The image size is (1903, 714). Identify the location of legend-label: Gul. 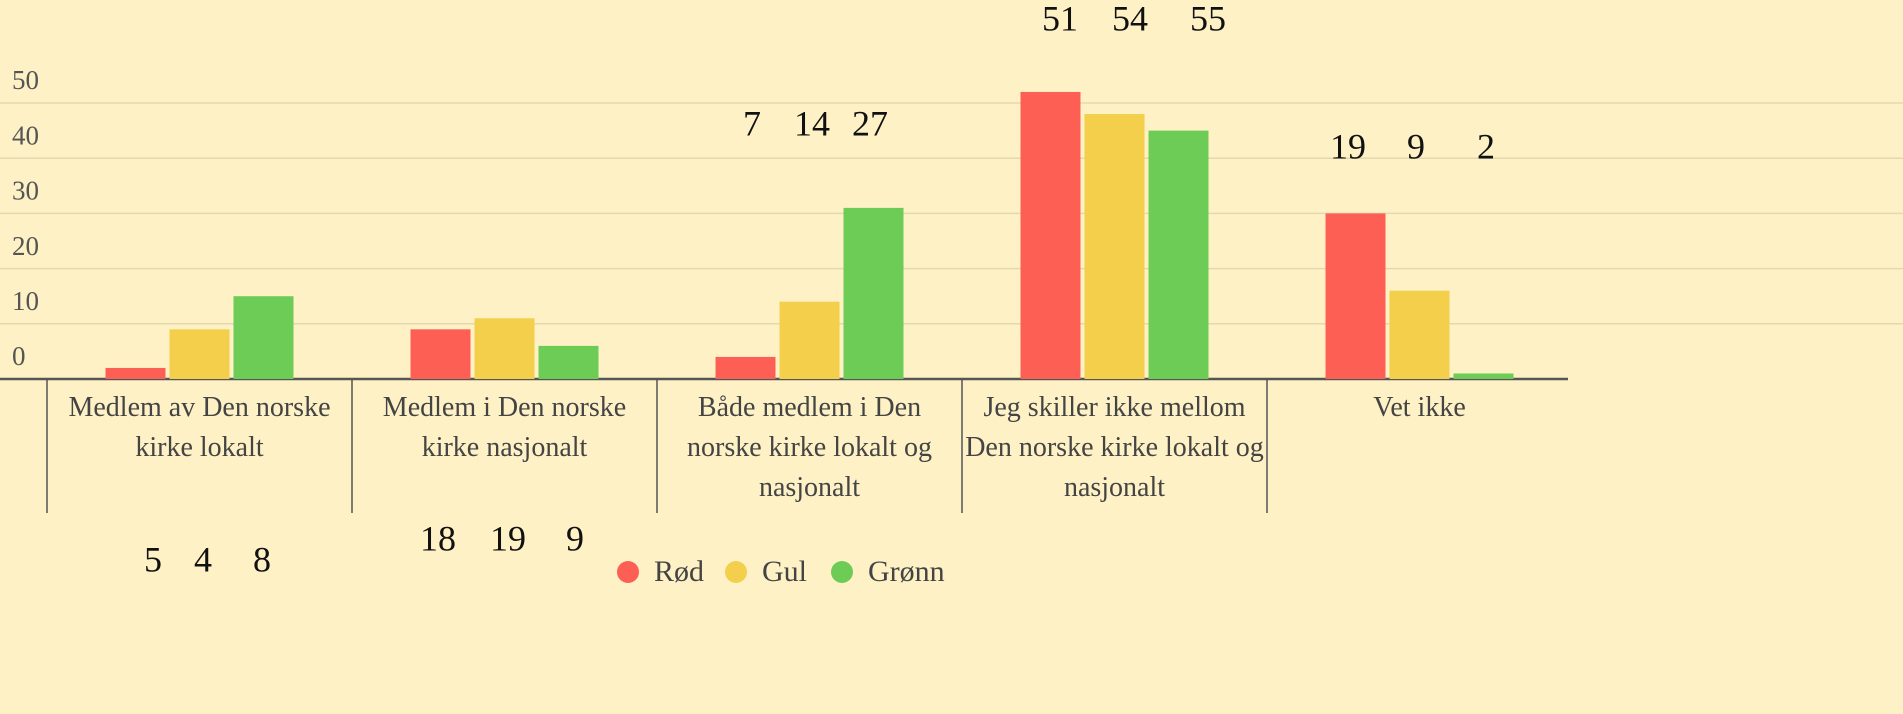
(784, 571).